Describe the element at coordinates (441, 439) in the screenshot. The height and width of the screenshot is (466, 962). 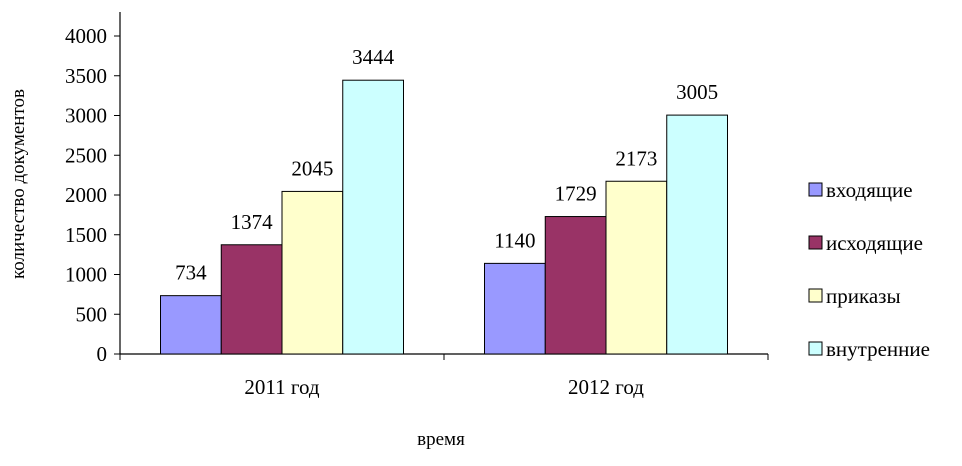
I see `x-axis-title: время` at that location.